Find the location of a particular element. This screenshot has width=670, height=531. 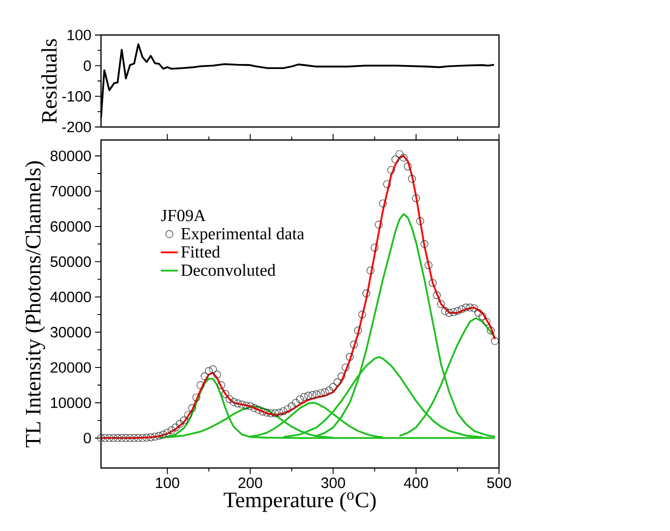

x-tick-label: 300 is located at coordinates (333, 483).